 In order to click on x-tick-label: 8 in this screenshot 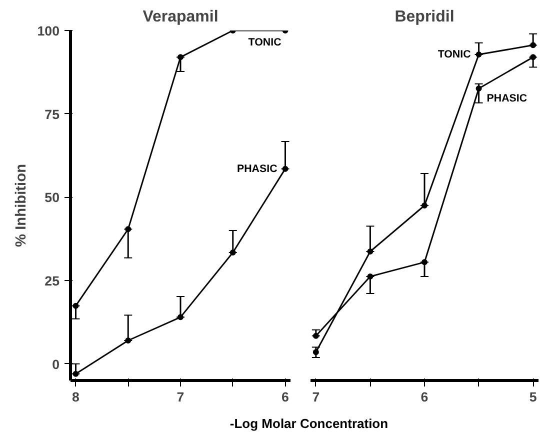, I will do `click(76, 397)`.